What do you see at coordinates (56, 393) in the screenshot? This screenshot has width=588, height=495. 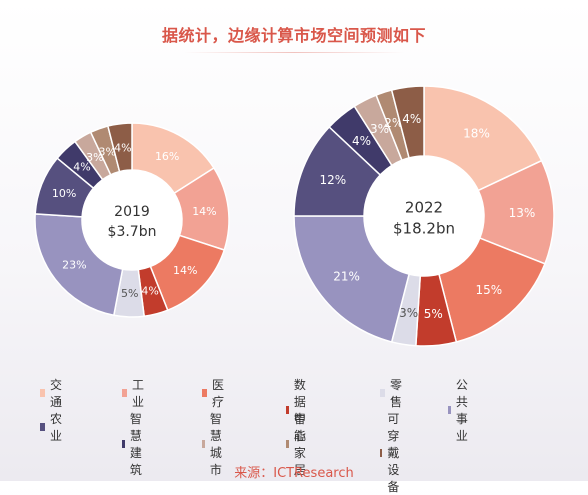 I see `legend-label: 交通` at bounding box center [56, 393].